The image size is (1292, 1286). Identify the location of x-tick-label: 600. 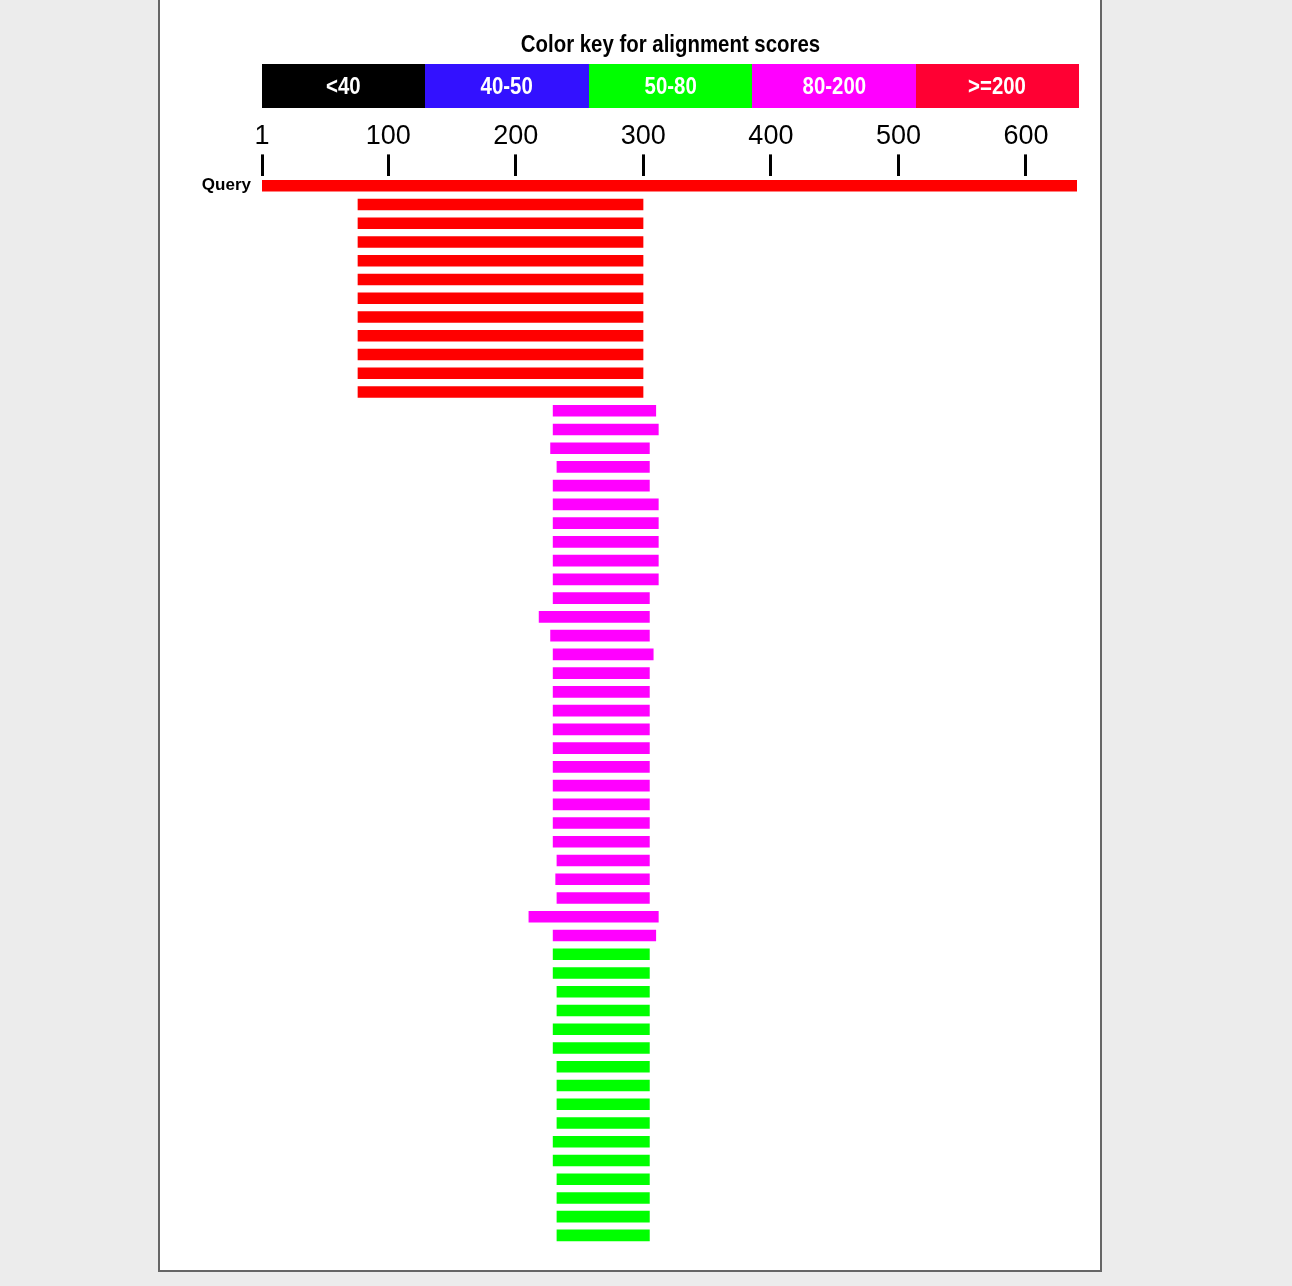
(1026, 134).